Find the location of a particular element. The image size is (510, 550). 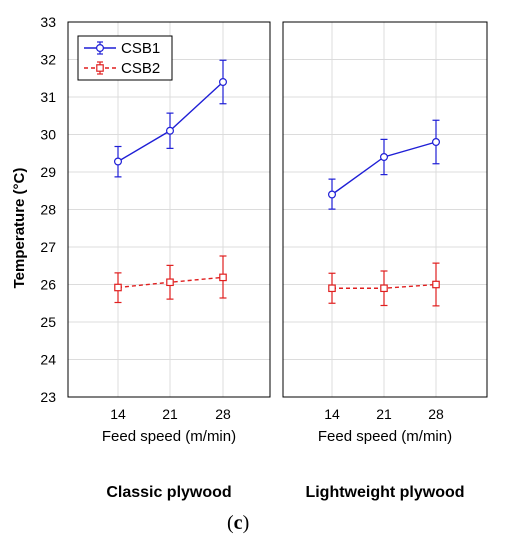

panel-title: Lightweight plywood is located at coordinates (384, 492).